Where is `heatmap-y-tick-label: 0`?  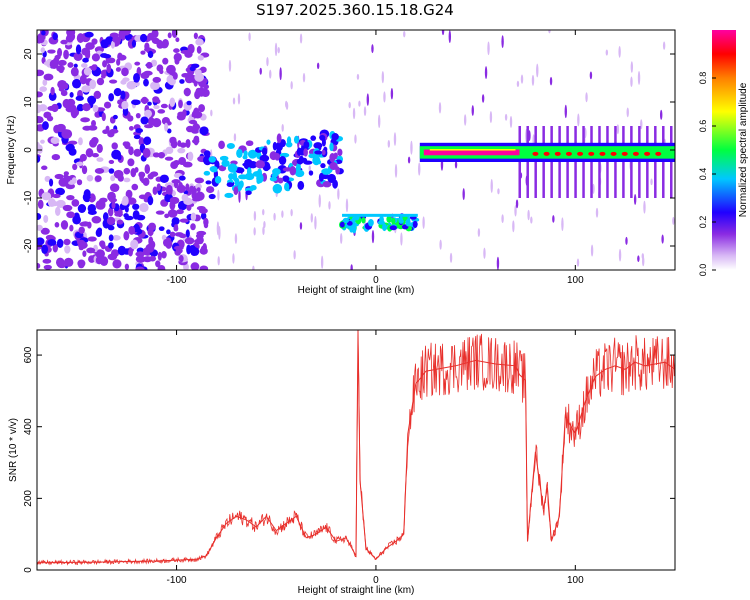
heatmap-y-tick-label: 0 is located at coordinates (28, 150).